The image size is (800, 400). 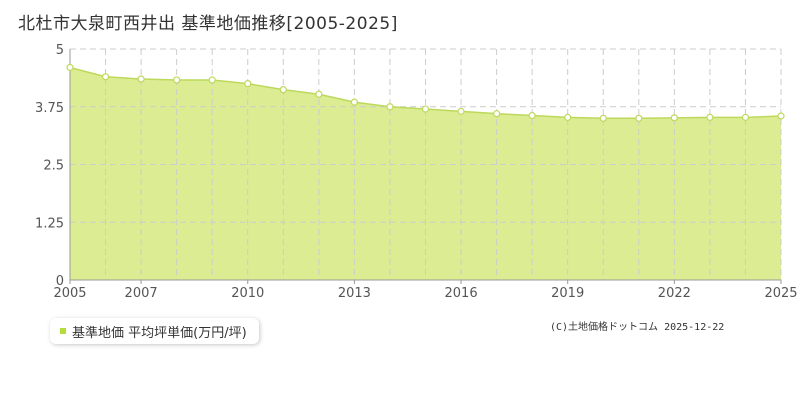 I want to click on legend-swatch, so click(x=63, y=331).